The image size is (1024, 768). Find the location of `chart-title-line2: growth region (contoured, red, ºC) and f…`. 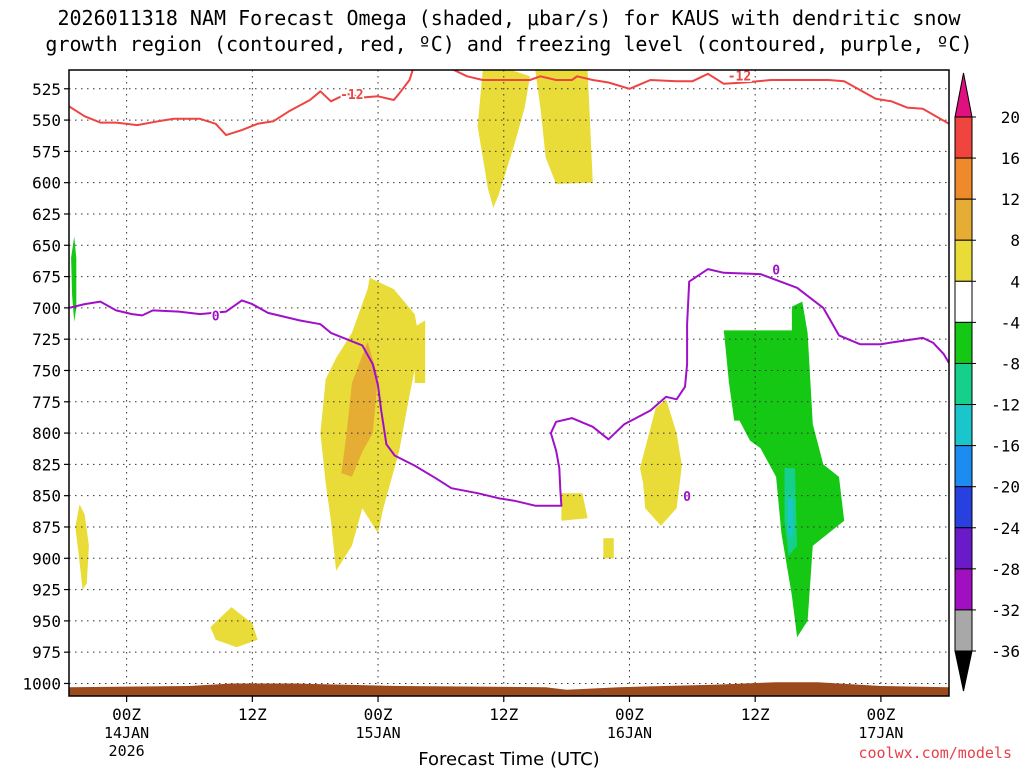

chart-title-line2: growth region (contoured, red, ºC) and f… is located at coordinates (508, 44).